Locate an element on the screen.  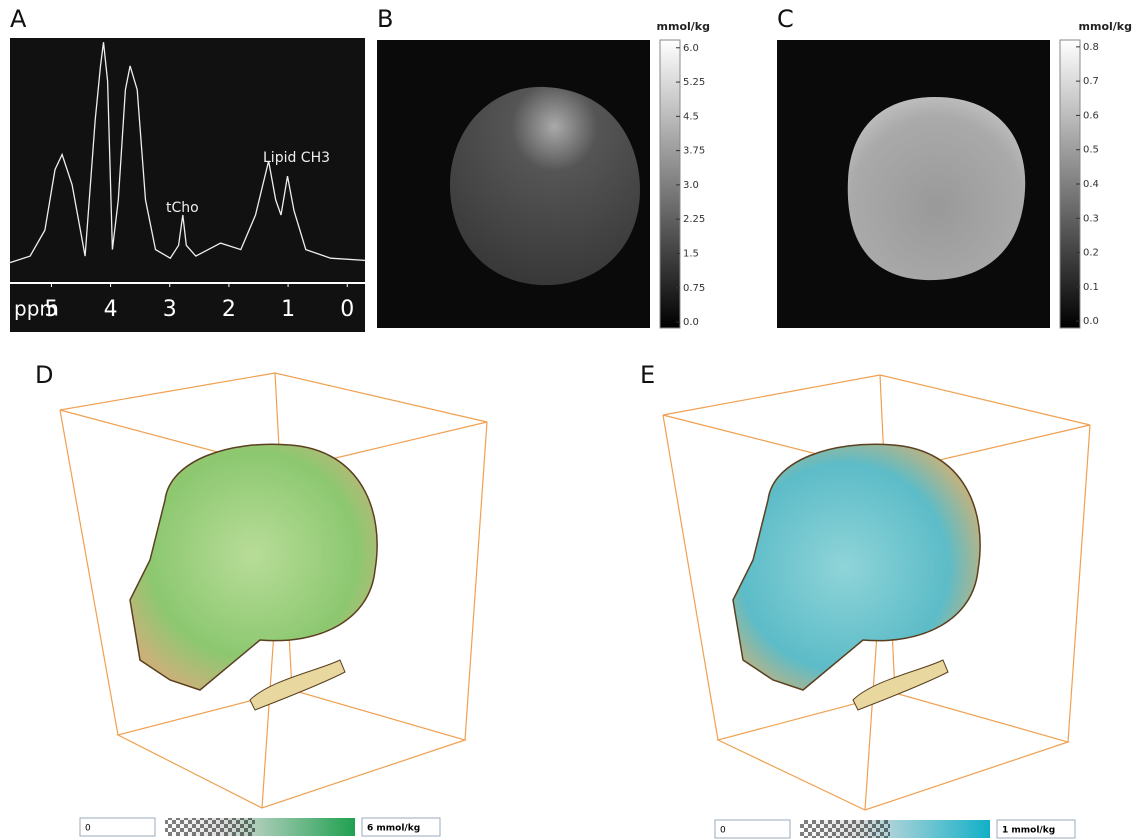
colorbar-tick-label: 0.6 is located at coordinates (1091, 115).